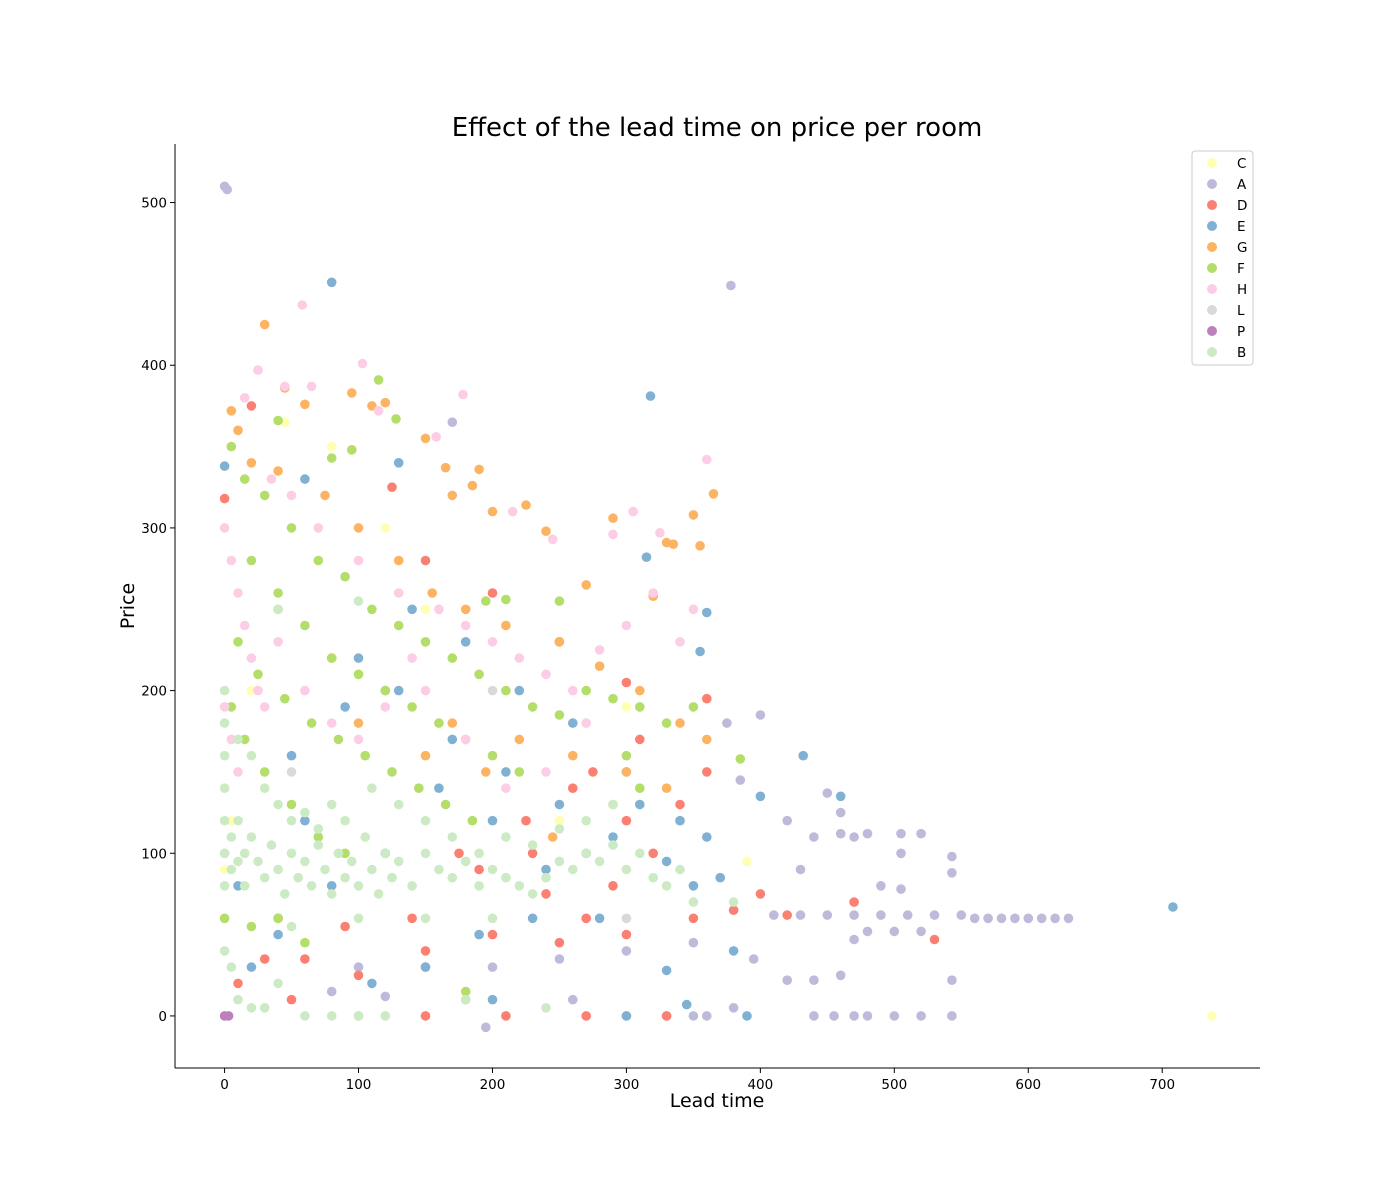  Describe the element at coordinates (627, 1085) in the screenshot. I see `x-tick-label-300: 300` at that location.